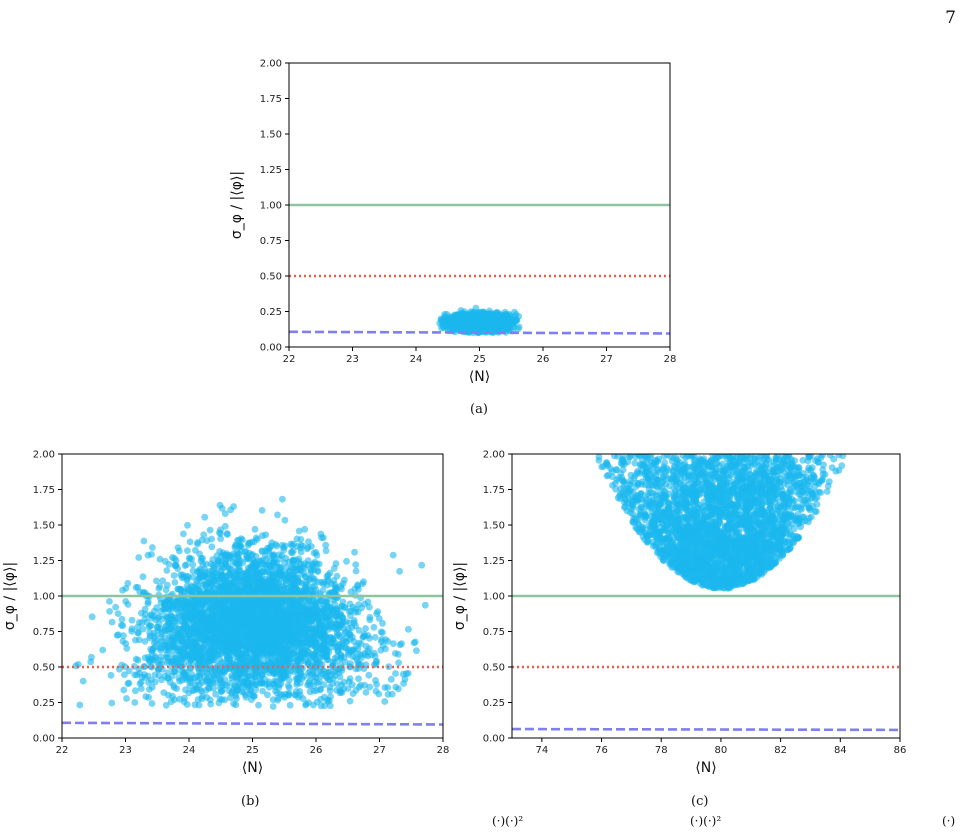 This screenshot has height=833, width=970. I want to click on y-tick-label: 1.75, so click(271, 99).